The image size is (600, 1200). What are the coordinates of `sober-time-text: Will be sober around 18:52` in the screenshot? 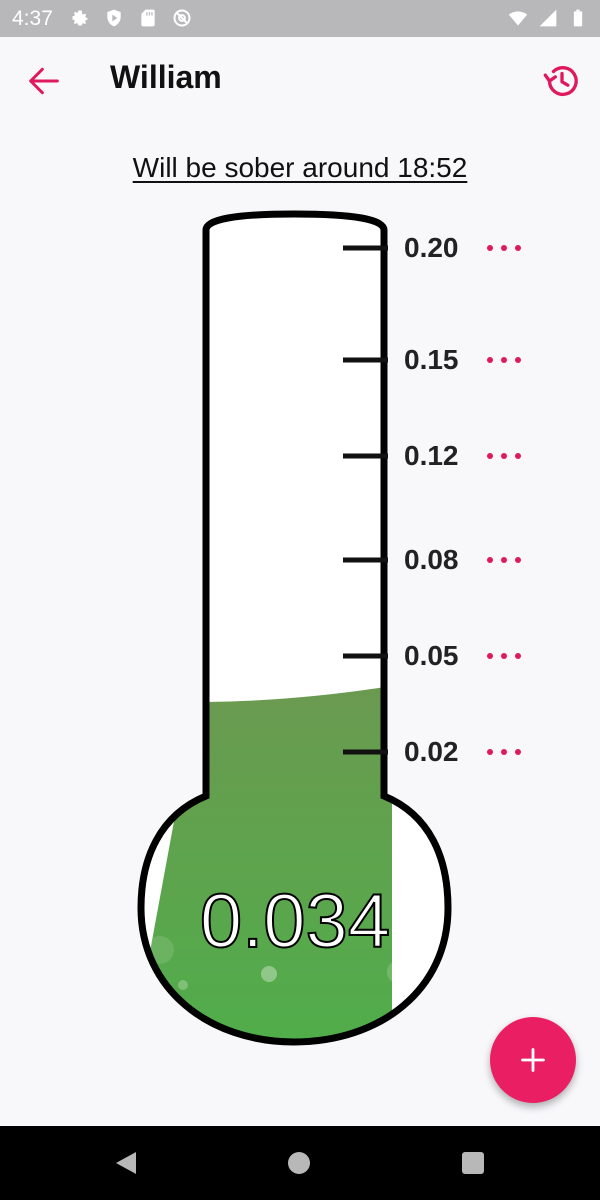 It's located at (300, 167).